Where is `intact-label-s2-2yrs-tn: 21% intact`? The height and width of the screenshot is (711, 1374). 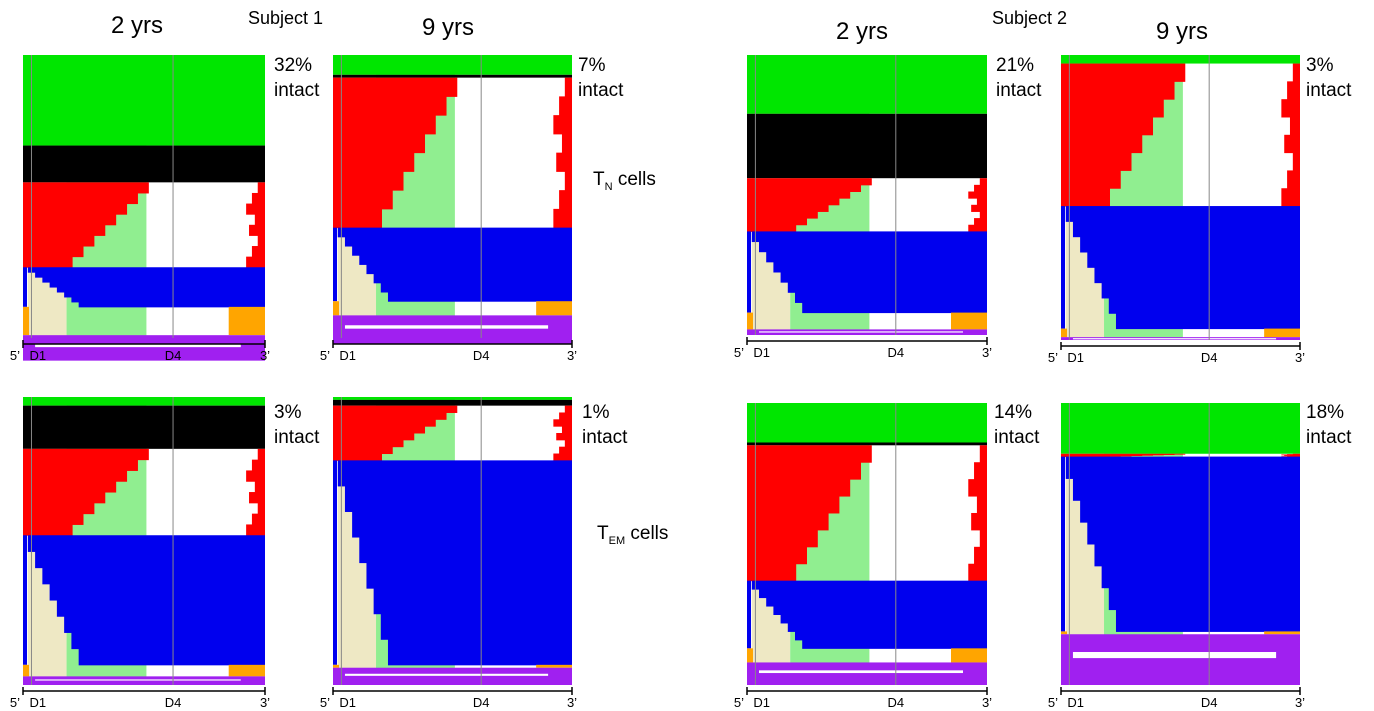
intact-label-s2-2yrs-tn: 21% intact is located at coordinates (1019, 78).